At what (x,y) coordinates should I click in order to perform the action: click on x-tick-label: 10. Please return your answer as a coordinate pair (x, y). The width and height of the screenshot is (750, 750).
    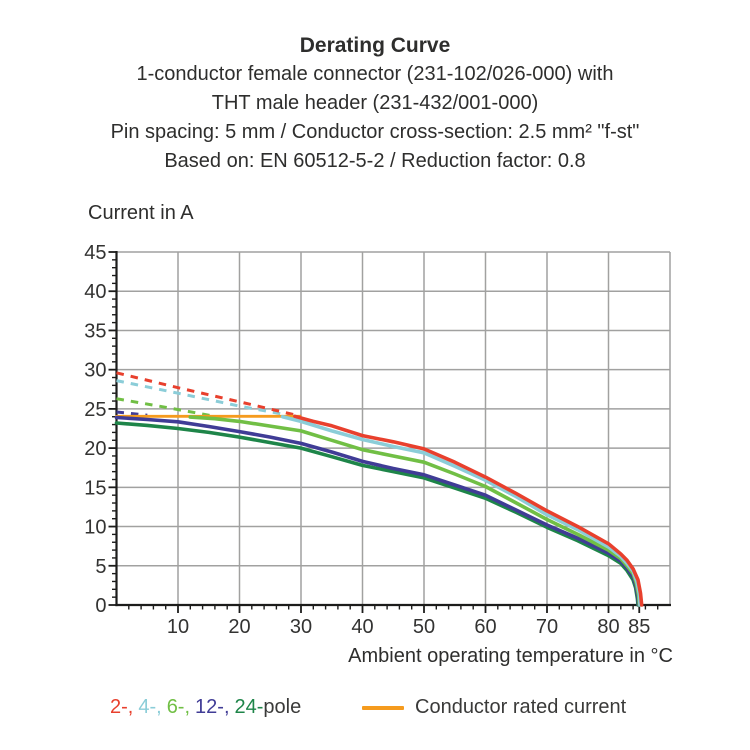
    Looking at the image, I should click on (178, 627).